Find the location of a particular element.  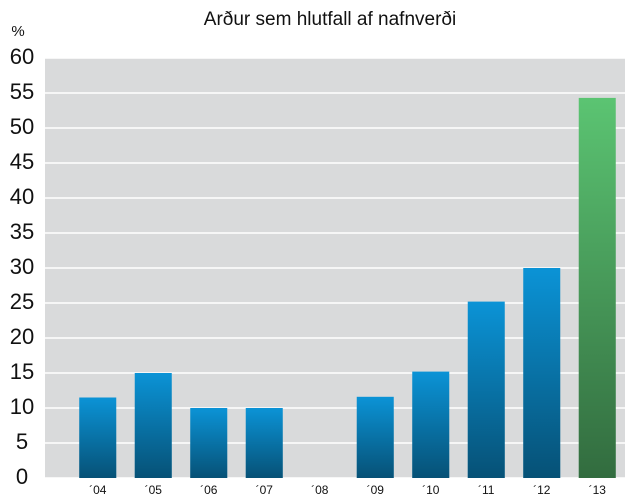

x-tick-label: ´12 is located at coordinates (542, 490).